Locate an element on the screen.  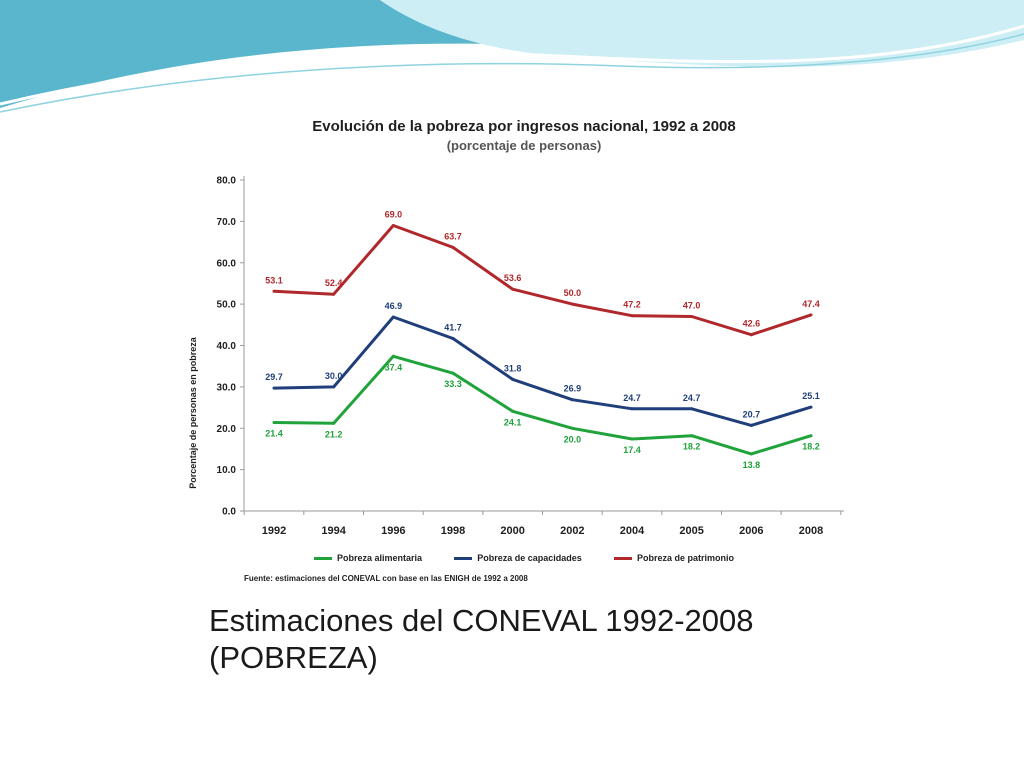
data-label: 50.0 is located at coordinates (573, 293).